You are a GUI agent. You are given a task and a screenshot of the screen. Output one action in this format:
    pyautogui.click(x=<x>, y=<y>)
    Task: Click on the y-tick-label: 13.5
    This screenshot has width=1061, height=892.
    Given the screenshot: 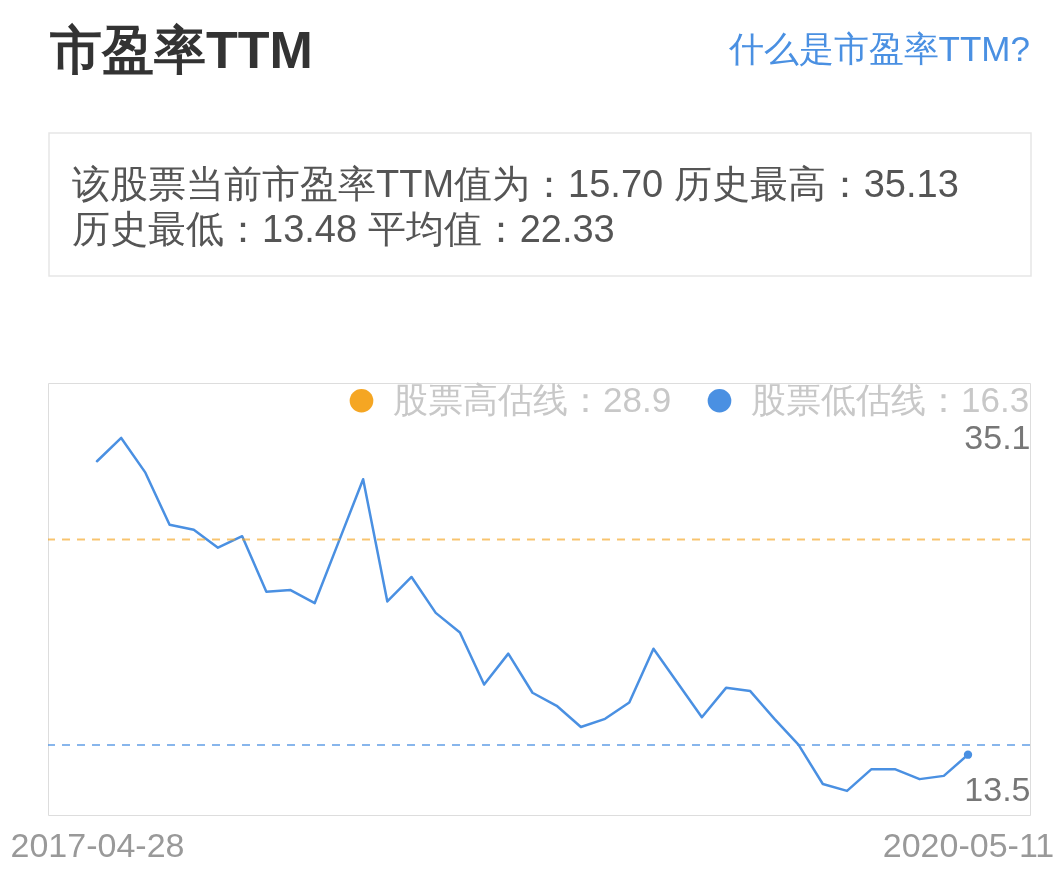 What is the action you would take?
    pyautogui.click(x=997, y=789)
    